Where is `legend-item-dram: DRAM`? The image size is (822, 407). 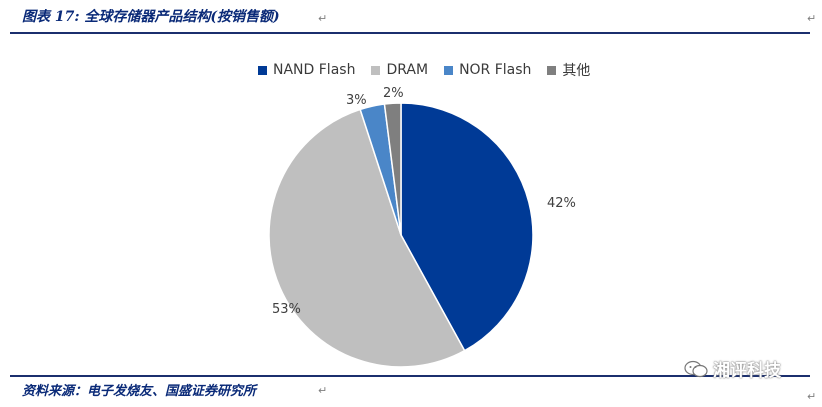 legend-item-dram: DRAM is located at coordinates (399, 70).